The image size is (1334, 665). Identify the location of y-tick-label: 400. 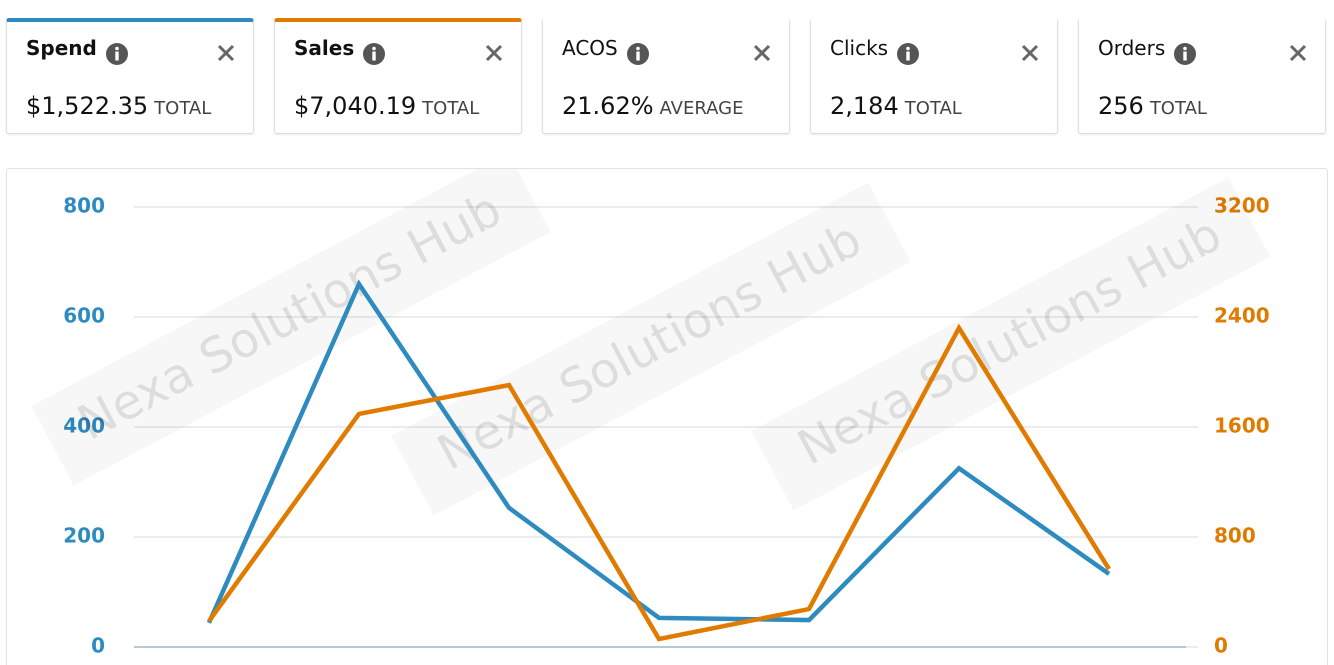
(84, 426).